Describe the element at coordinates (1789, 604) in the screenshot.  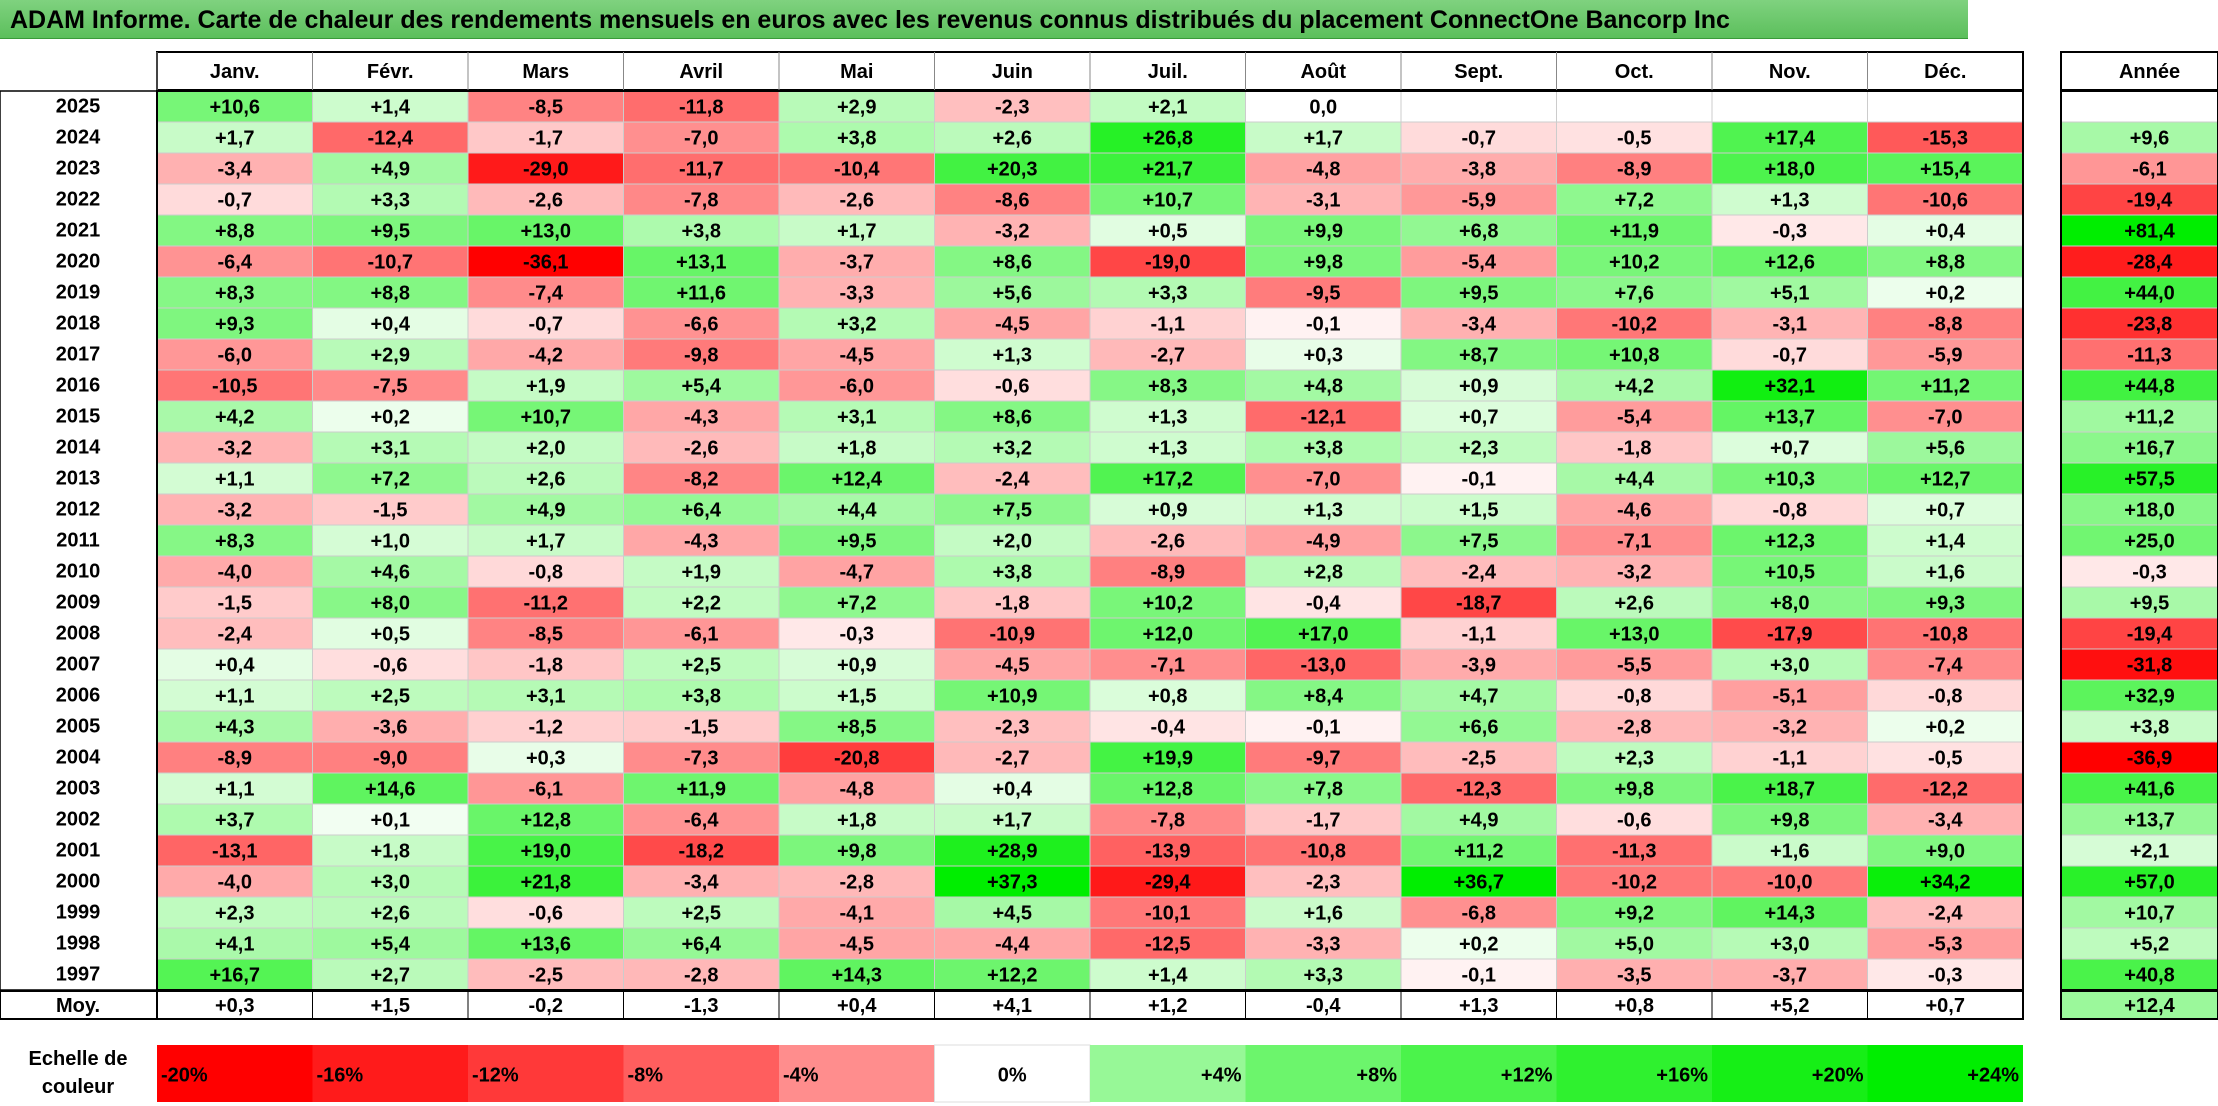
I see `cell-value: +8,0` at that location.